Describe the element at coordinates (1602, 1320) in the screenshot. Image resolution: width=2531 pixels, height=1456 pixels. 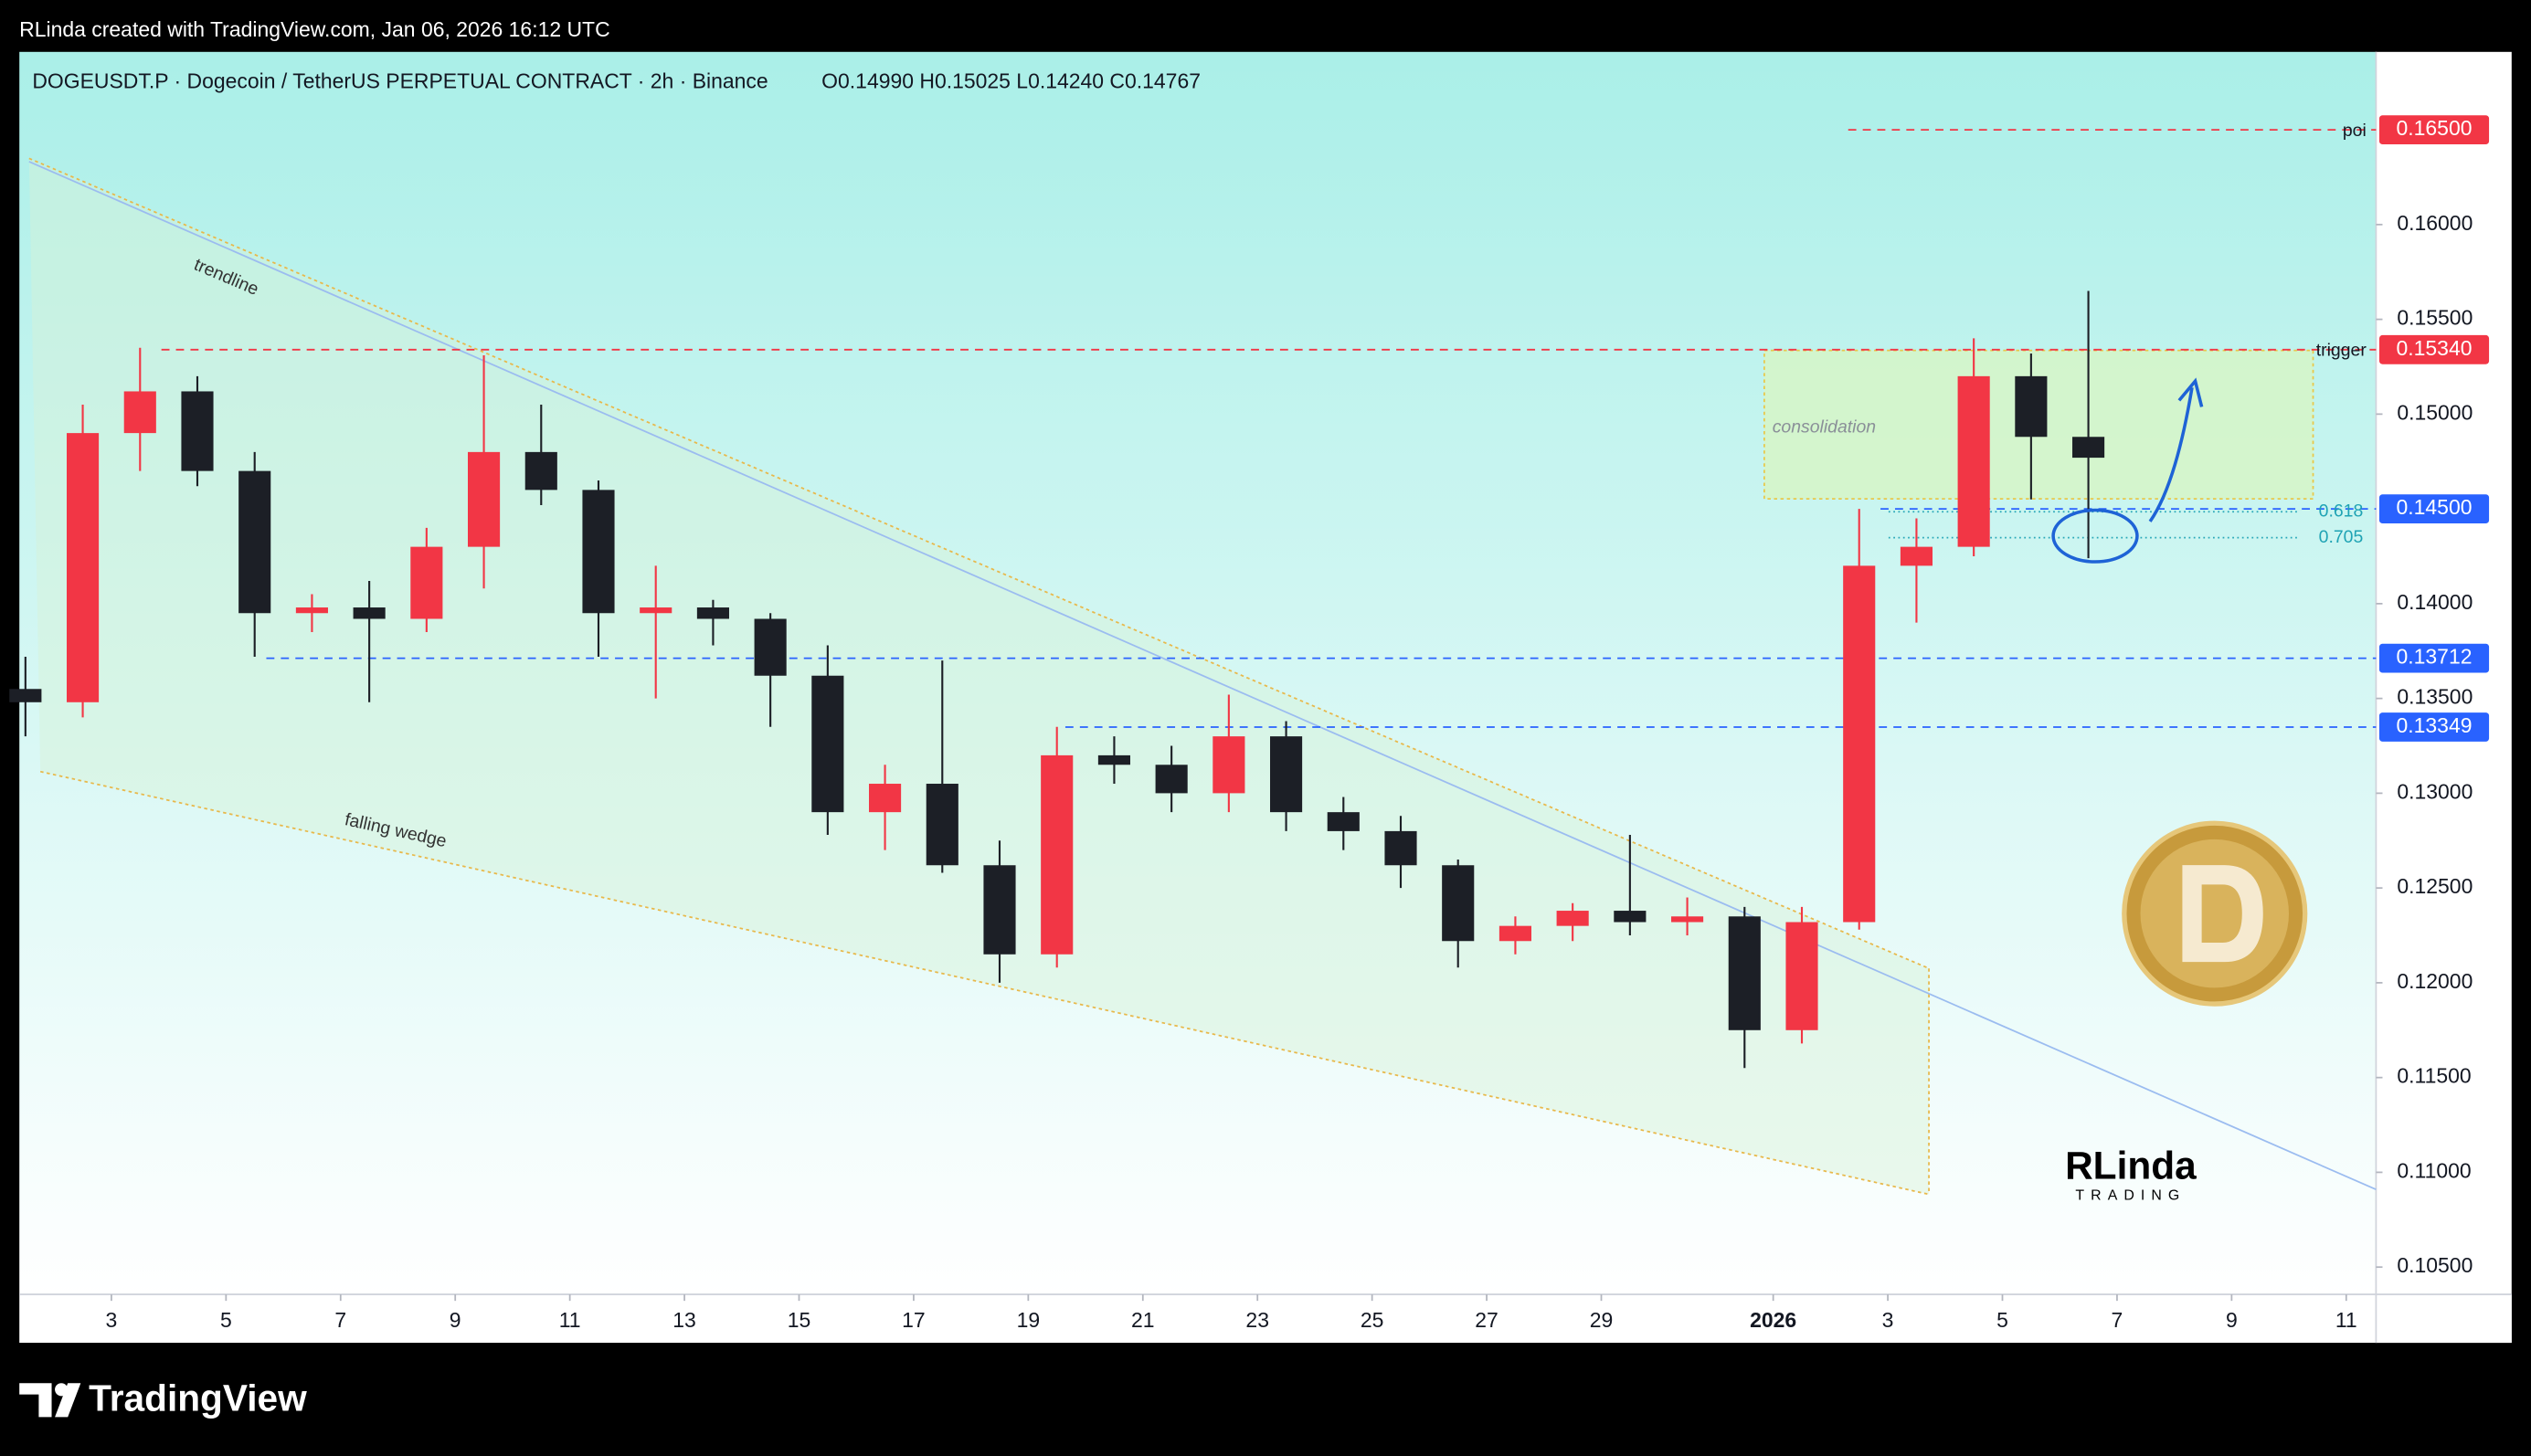
I see `x-tick-label: 29` at that location.